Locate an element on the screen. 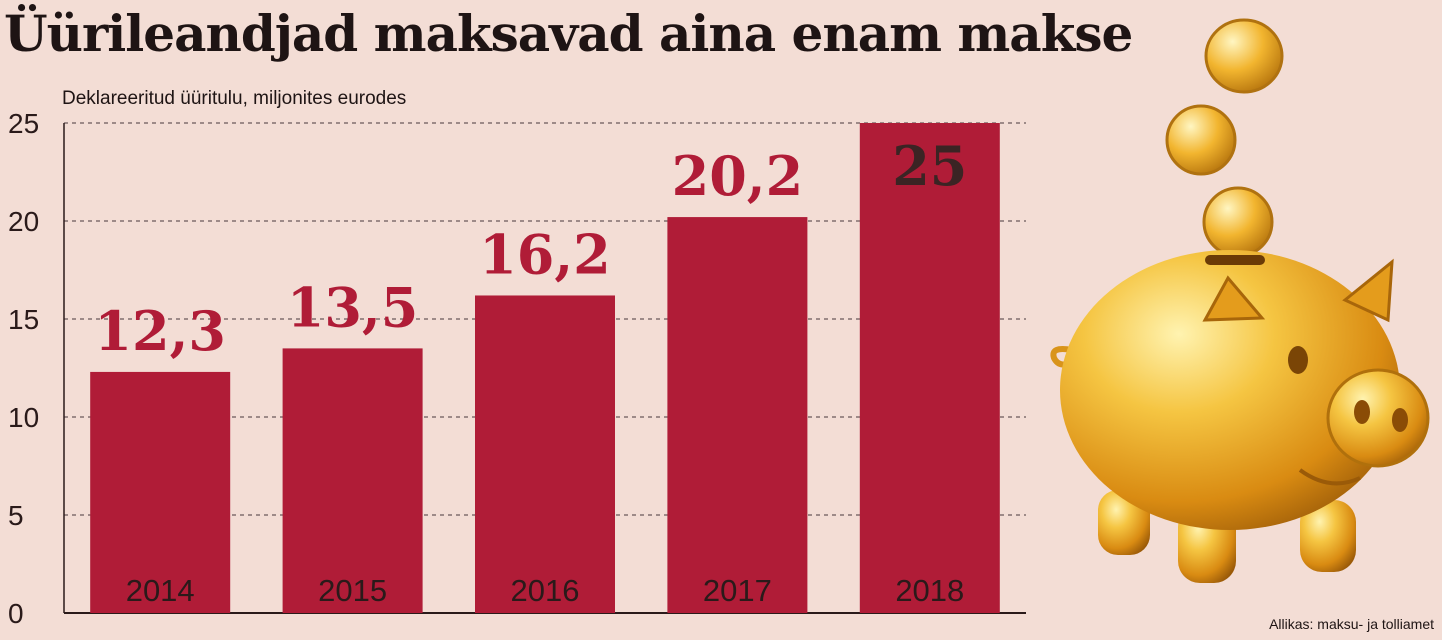 This screenshot has height=640, width=1442. data-label: 12,3 is located at coordinates (160, 331).